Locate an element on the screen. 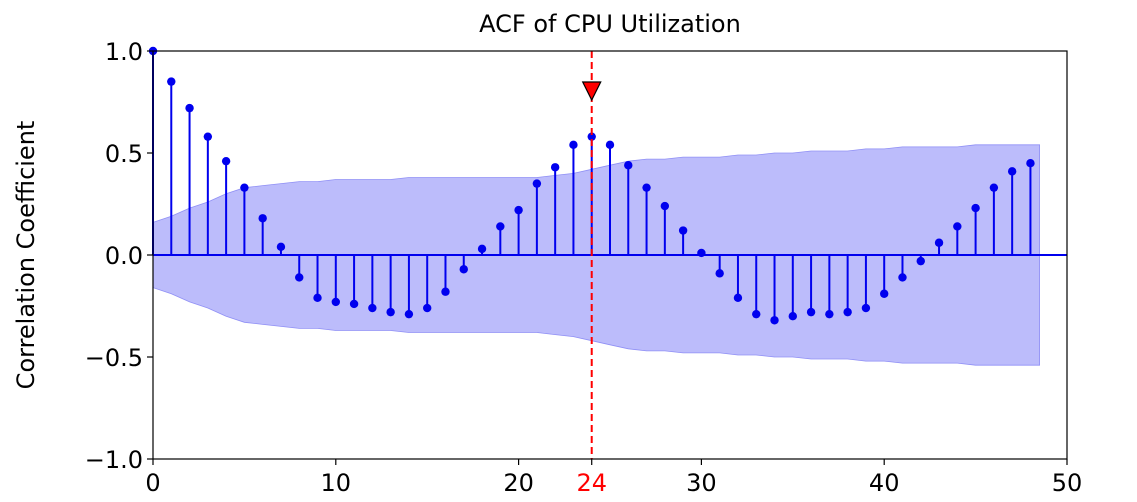  y-tick-label-1: 0.5 is located at coordinates (124, 154).